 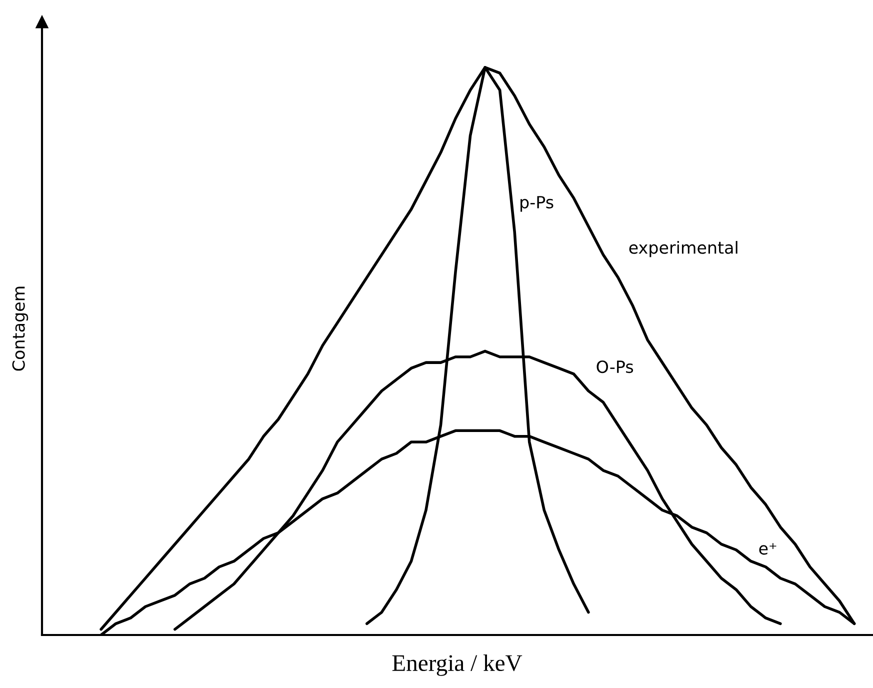 I want to click on y-axis-title: Contagem, so click(x=20, y=328).